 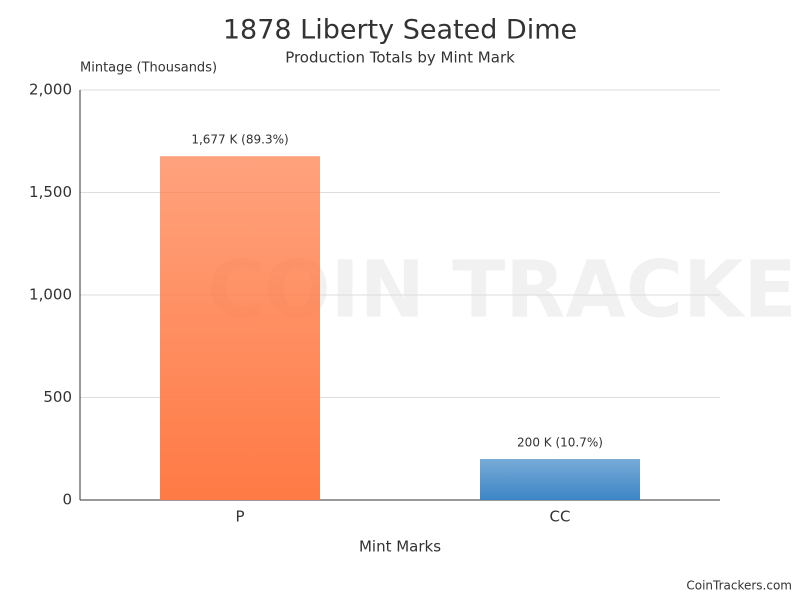 I want to click on credit: CoinTrackers.com, so click(x=739, y=586).